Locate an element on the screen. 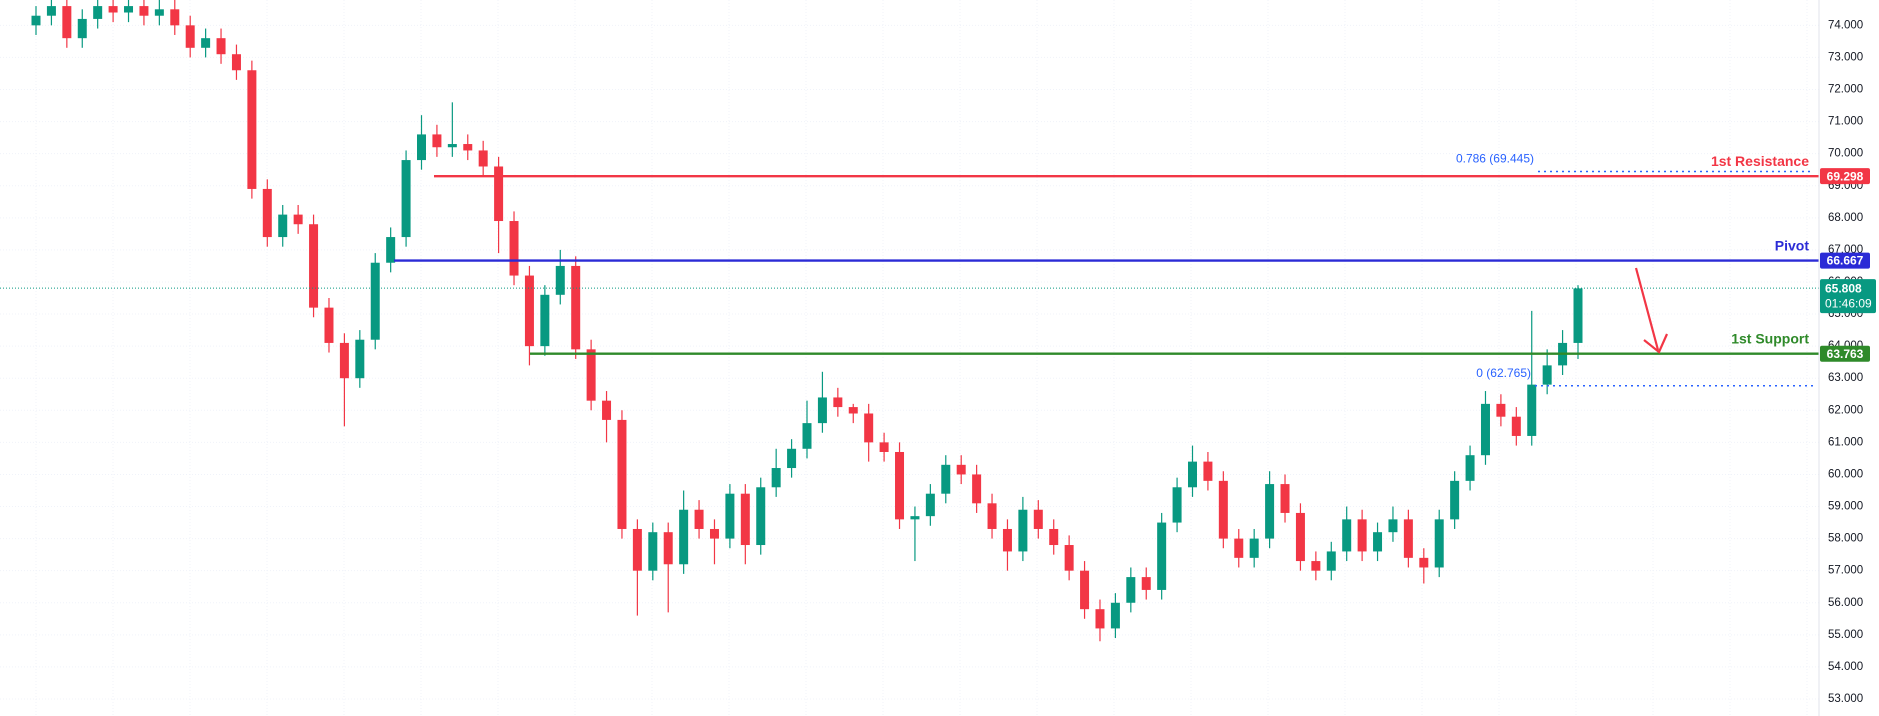 This screenshot has height=716, width=1879. level-value: 69.298 is located at coordinates (1845, 176).